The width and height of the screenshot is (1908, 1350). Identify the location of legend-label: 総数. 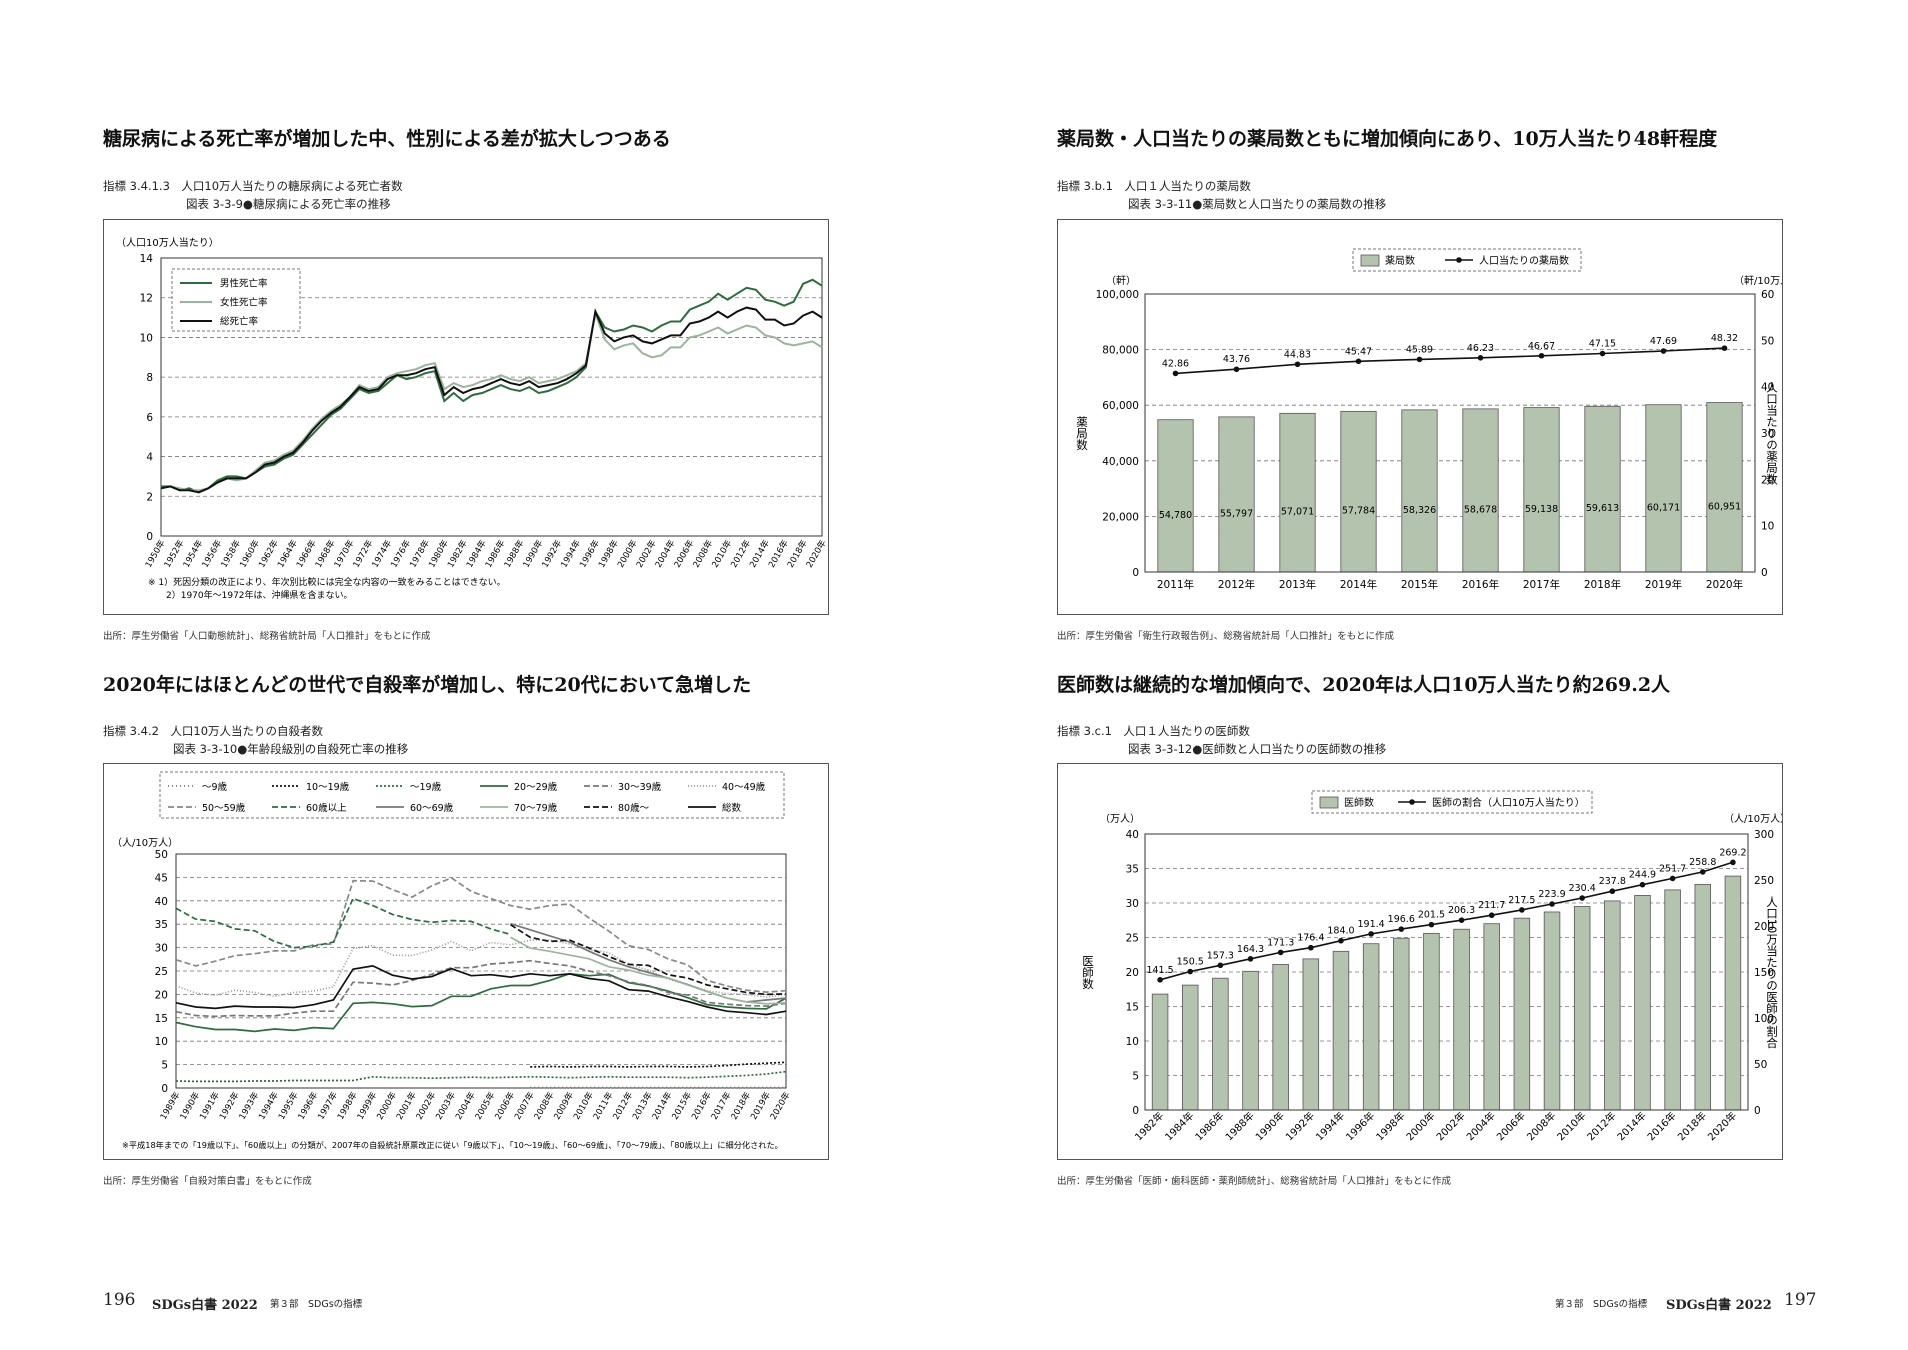
(732, 808).